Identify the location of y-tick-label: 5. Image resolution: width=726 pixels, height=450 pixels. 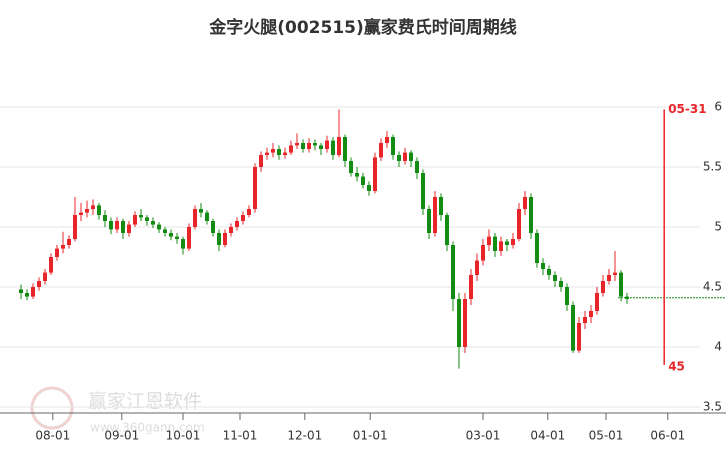
(718, 227).